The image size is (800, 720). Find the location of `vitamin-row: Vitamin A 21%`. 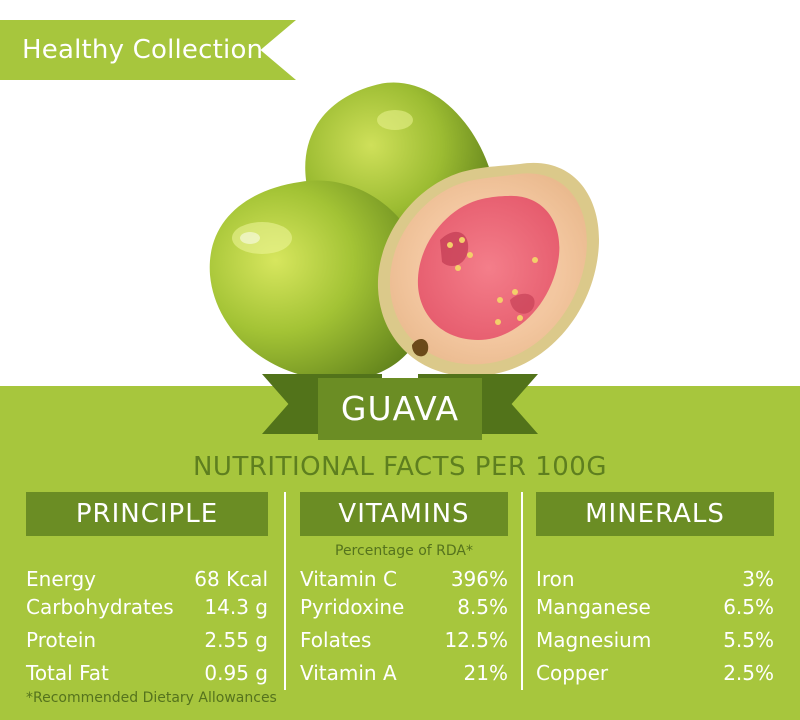

vitamin-row: Vitamin A 21% is located at coordinates (404, 673).